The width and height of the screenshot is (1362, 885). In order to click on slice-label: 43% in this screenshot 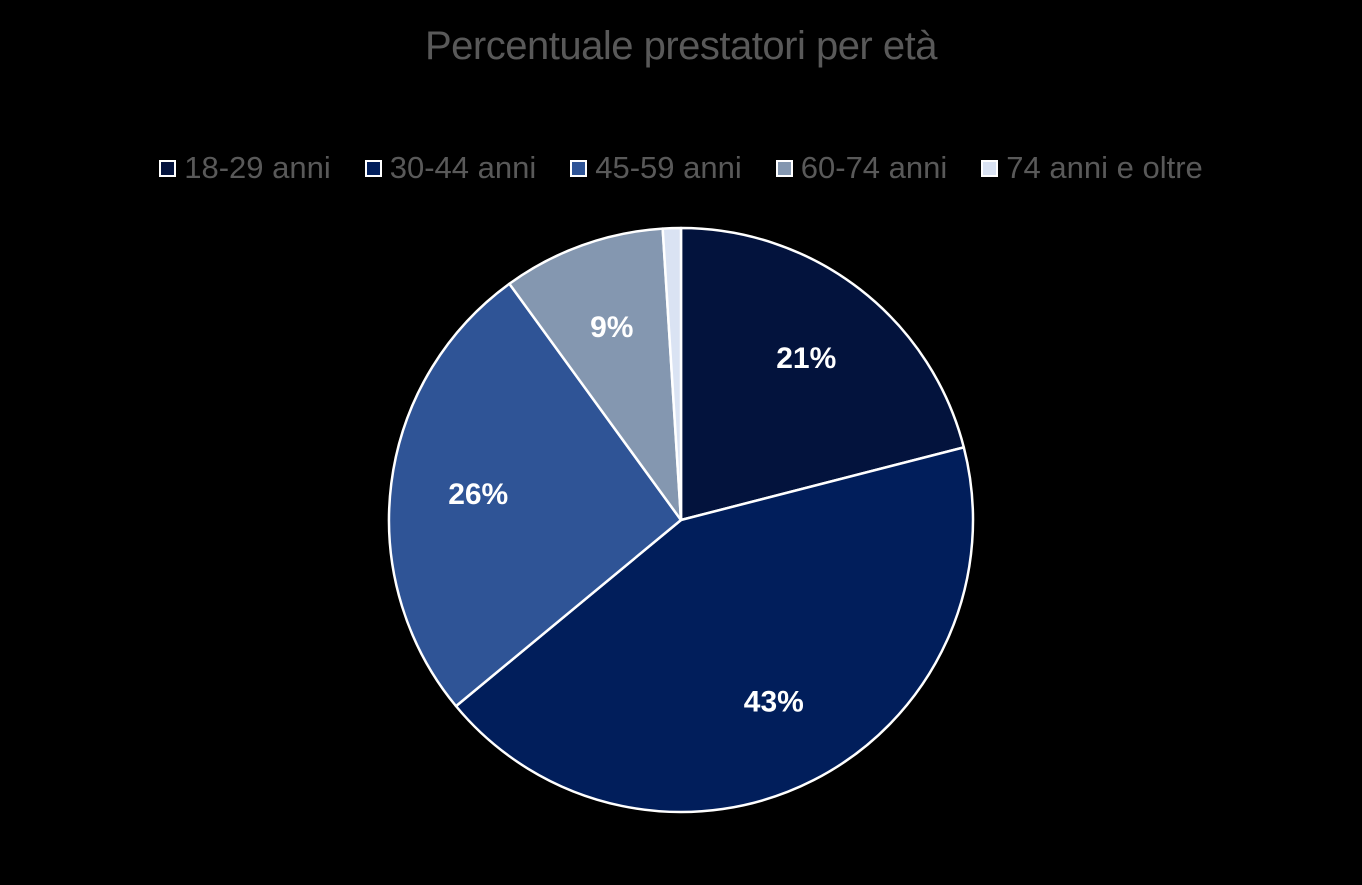, I will do `click(774, 702)`.